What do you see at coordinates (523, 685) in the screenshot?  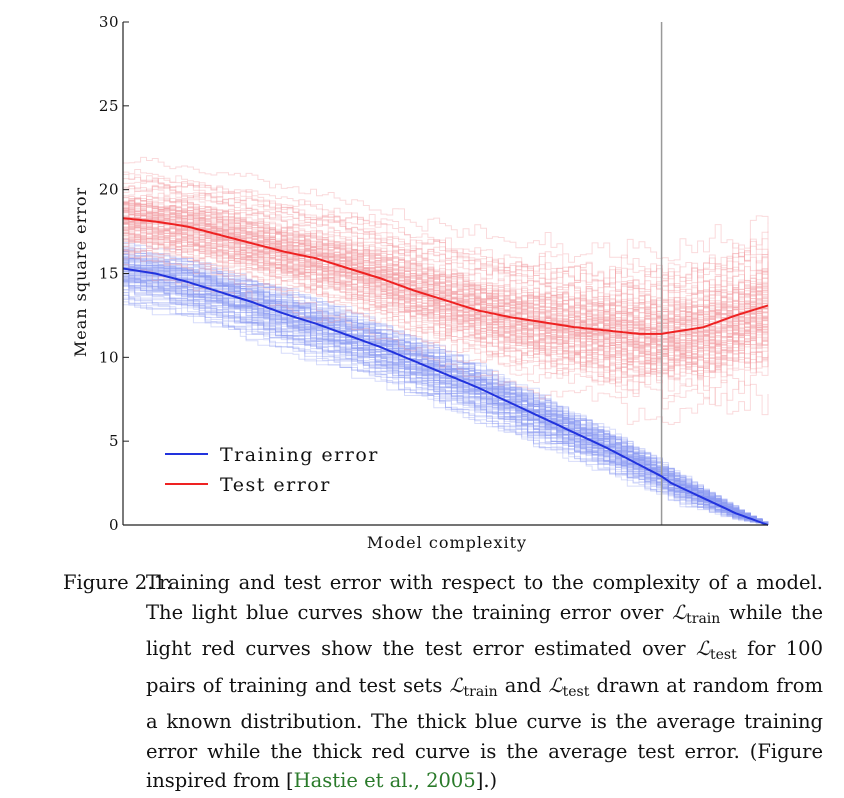 I see `caption-text-d: and` at bounding box center [523, 685].